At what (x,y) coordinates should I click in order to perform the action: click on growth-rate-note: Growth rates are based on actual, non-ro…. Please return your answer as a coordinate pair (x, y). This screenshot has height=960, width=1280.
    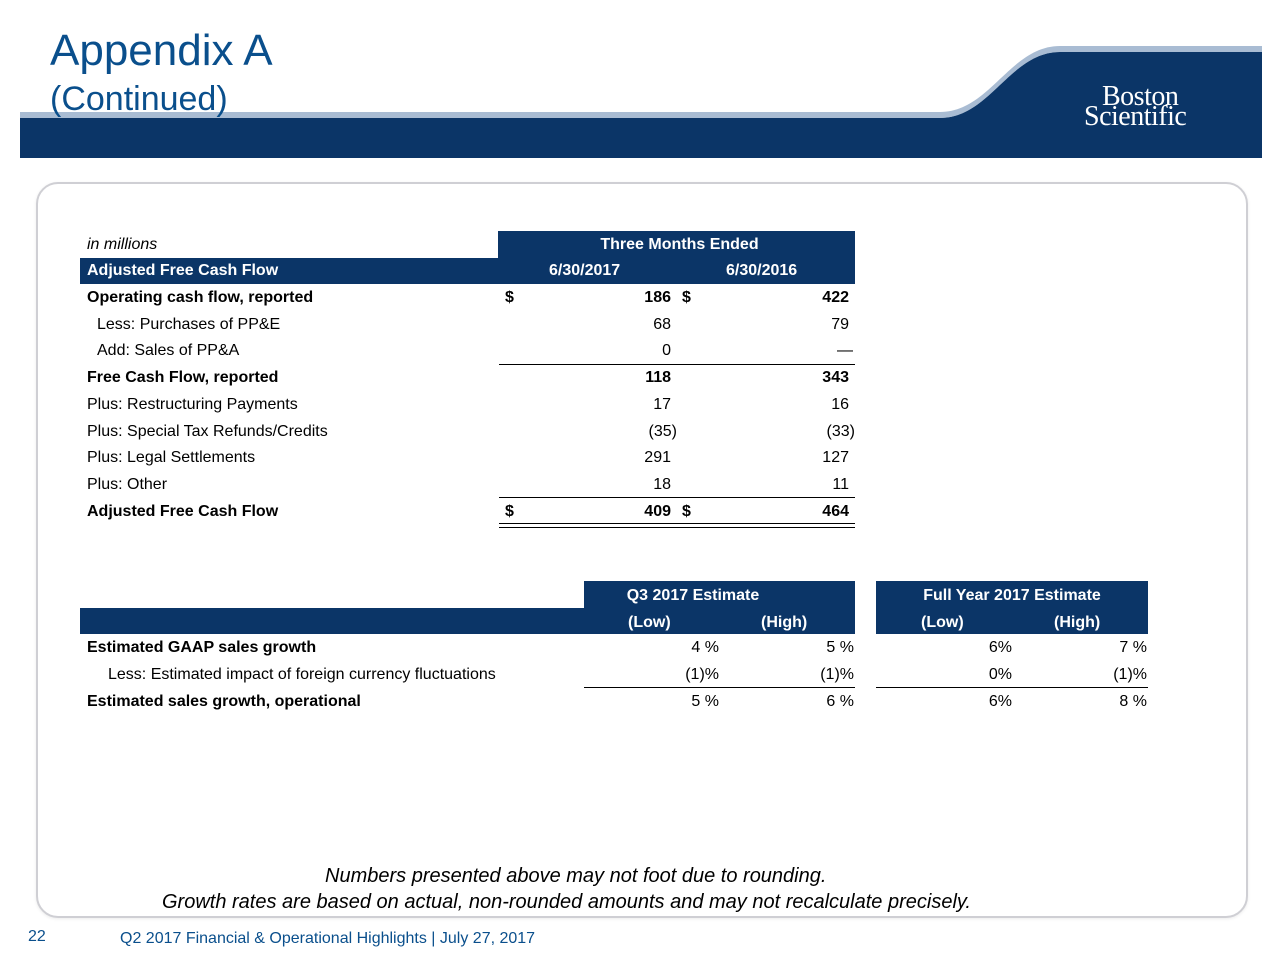
    Looking at the image, I should click on (566, 902).